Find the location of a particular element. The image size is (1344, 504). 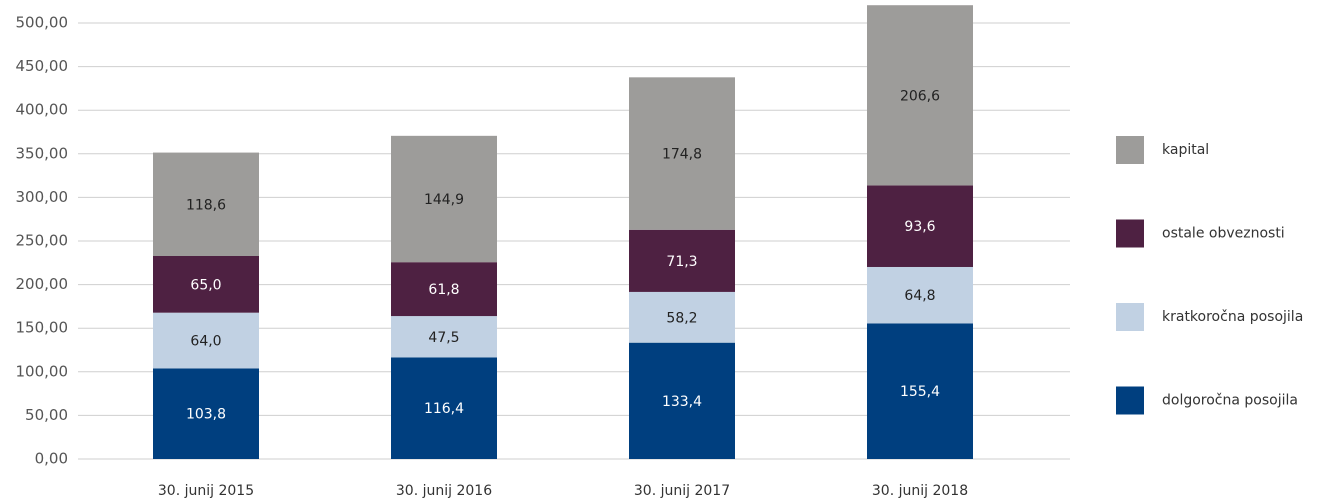

data-label: 47,5 is located at coordinates (443, 338).